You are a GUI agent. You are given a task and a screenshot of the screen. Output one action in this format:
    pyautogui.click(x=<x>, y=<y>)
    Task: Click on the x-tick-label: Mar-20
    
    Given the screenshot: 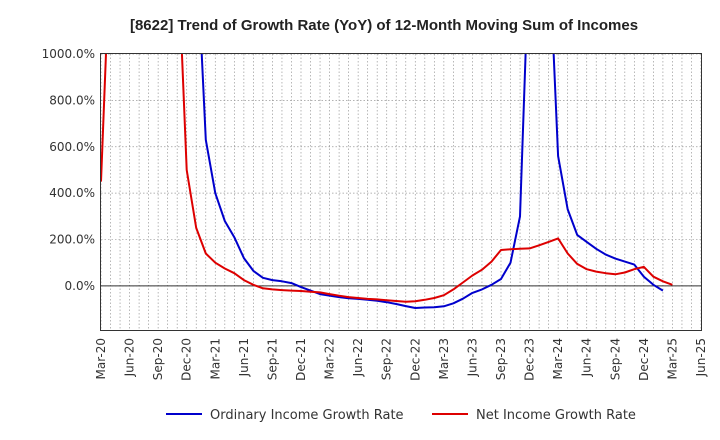 What is the action you would take?
    pyautogui.click(x=101, y=358)
    